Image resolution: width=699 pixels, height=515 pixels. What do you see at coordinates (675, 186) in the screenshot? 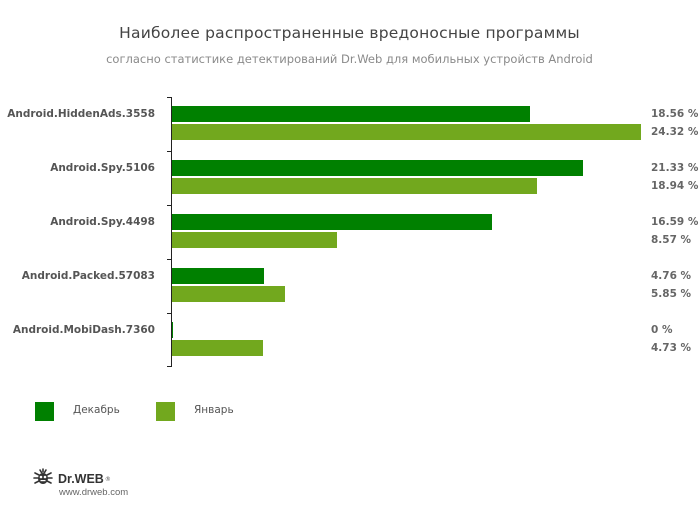
I see `value-label-january: 18.94 %` at bounding box center [675, 186].